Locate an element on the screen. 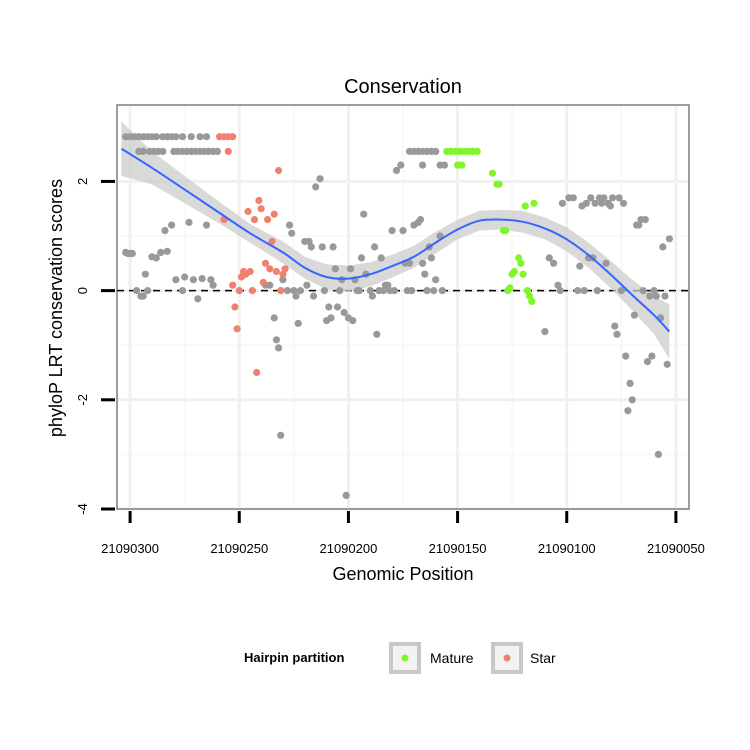 The width and height of the screenshot is (750, 750). chart-title: Conservation is located at coordinates (403, 87).